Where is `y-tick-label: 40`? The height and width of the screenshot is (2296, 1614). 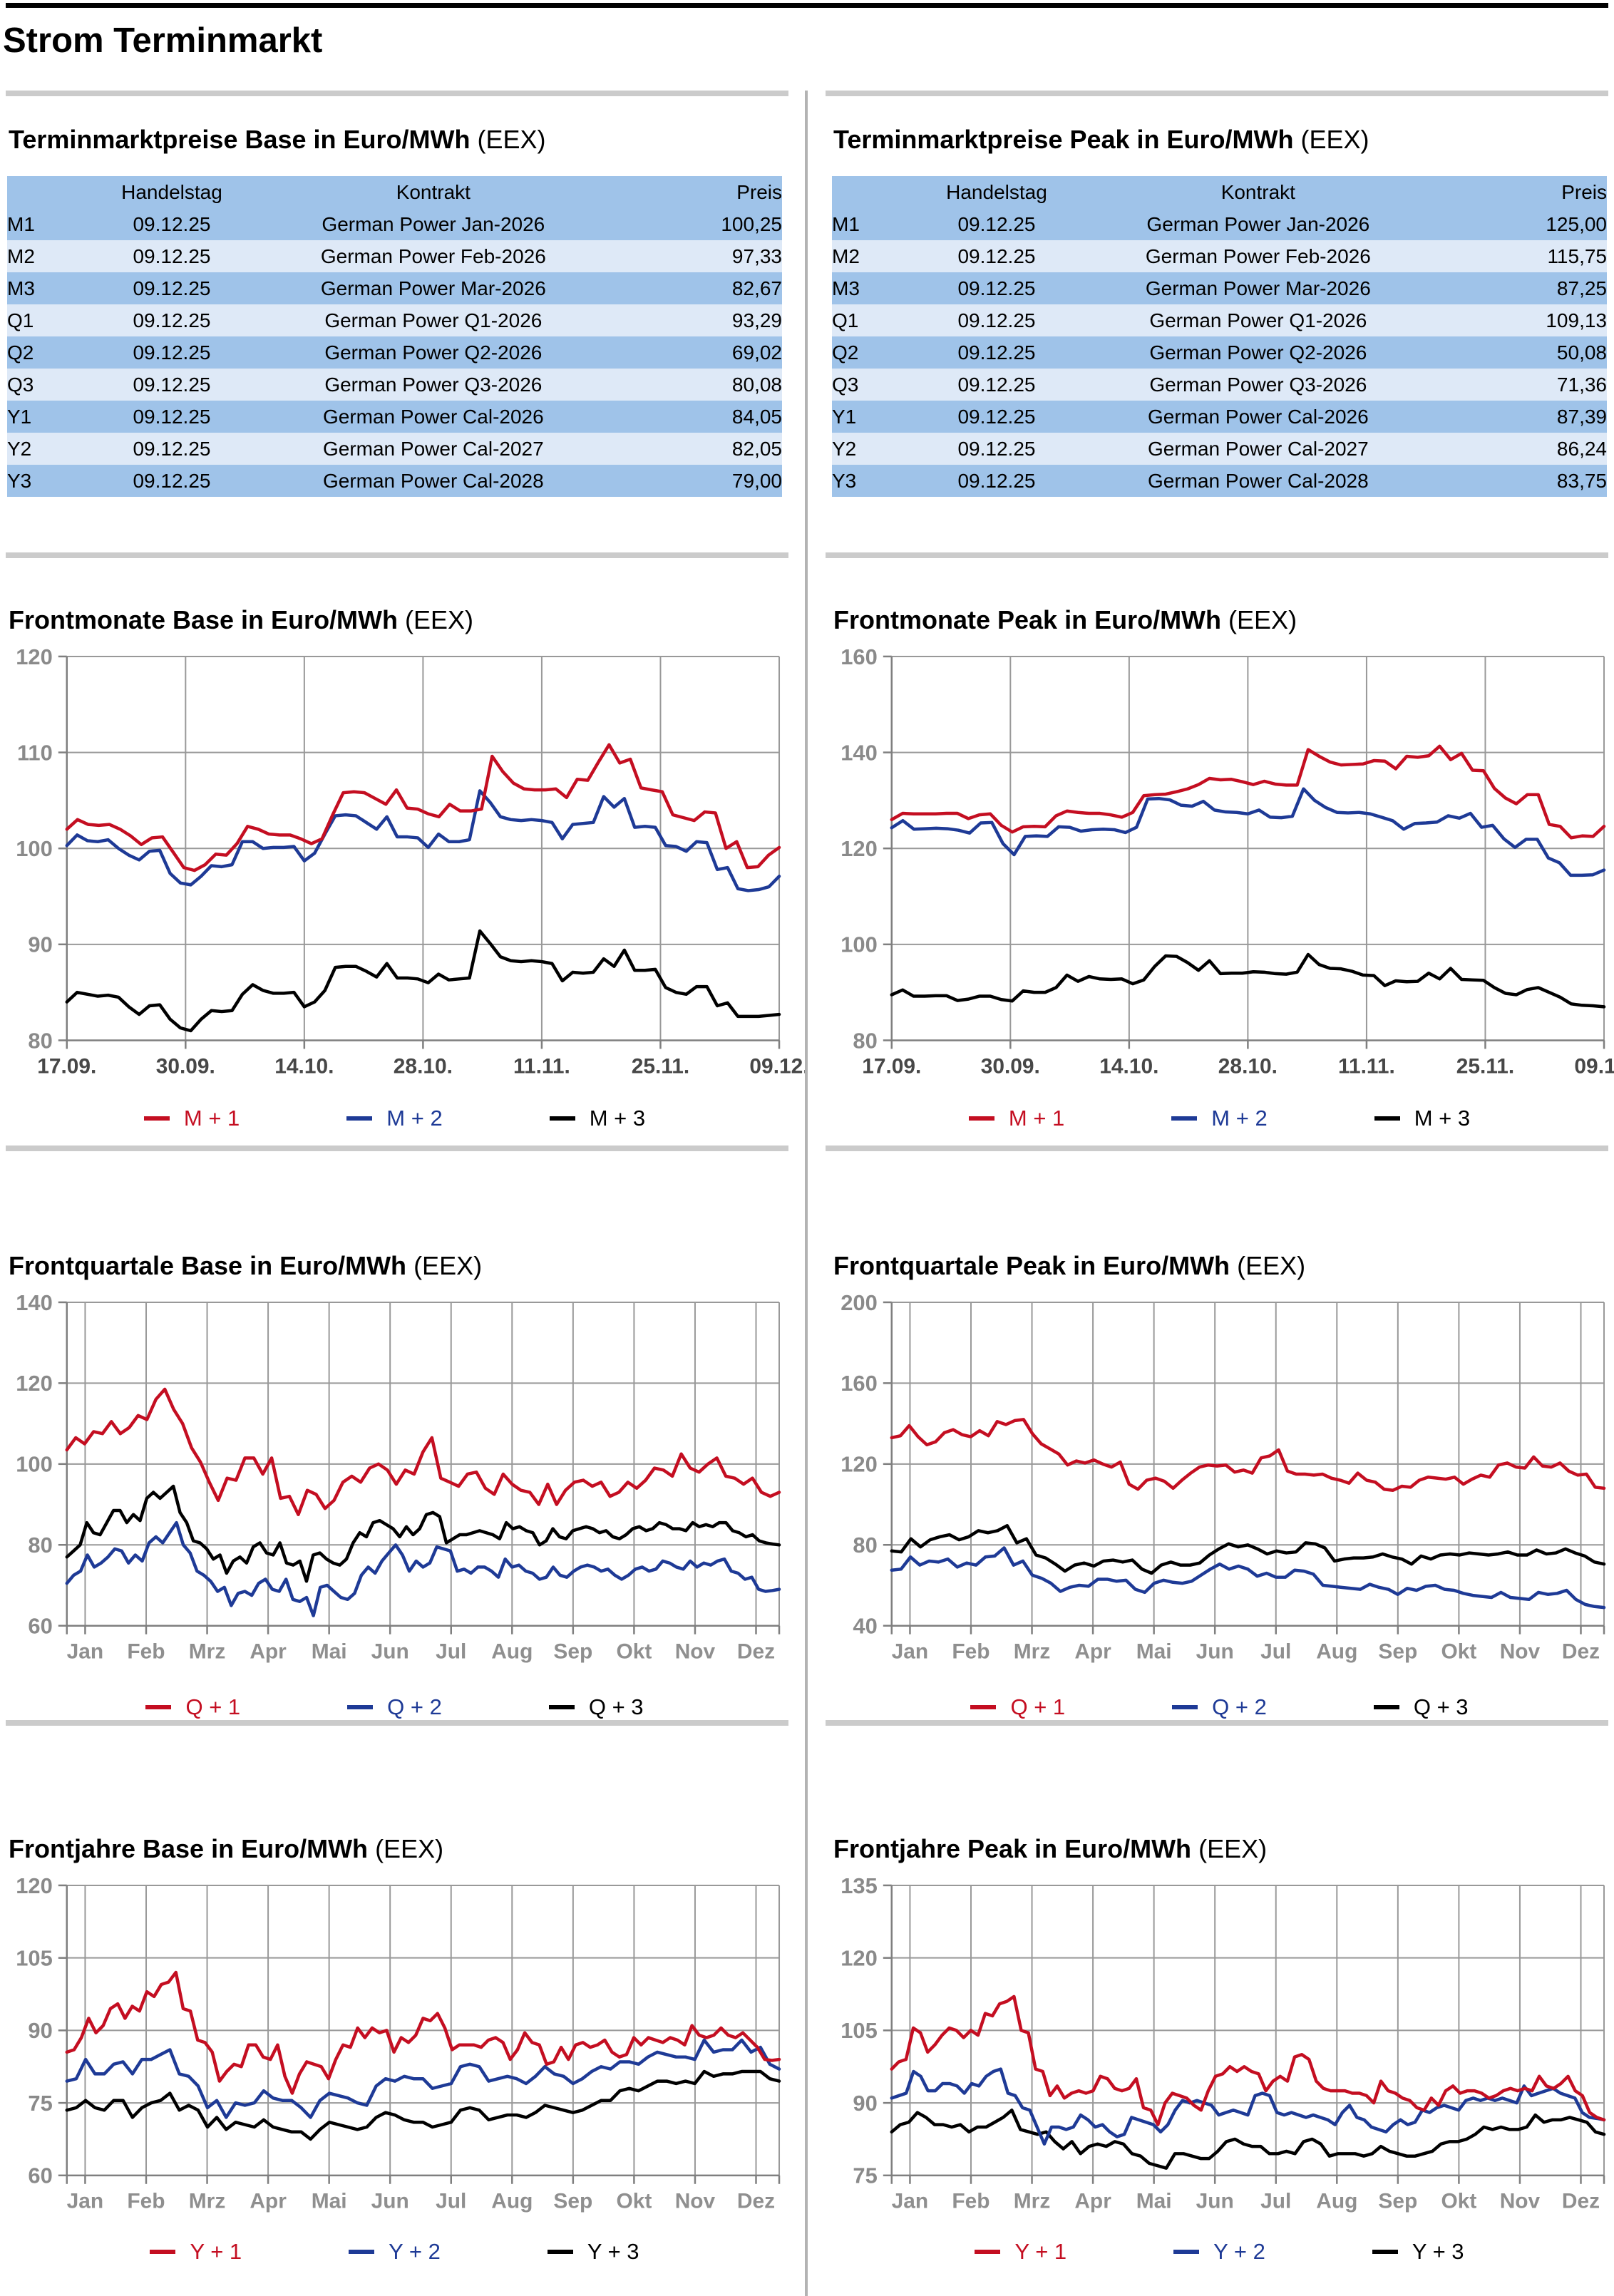
y-tick-label: 40 is located at coordinates (865, 1626).